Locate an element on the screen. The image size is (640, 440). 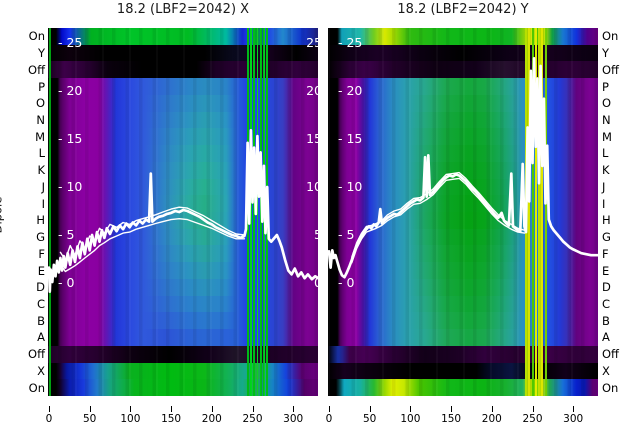
heatmap-row-y is located at coordinates (463, 53).